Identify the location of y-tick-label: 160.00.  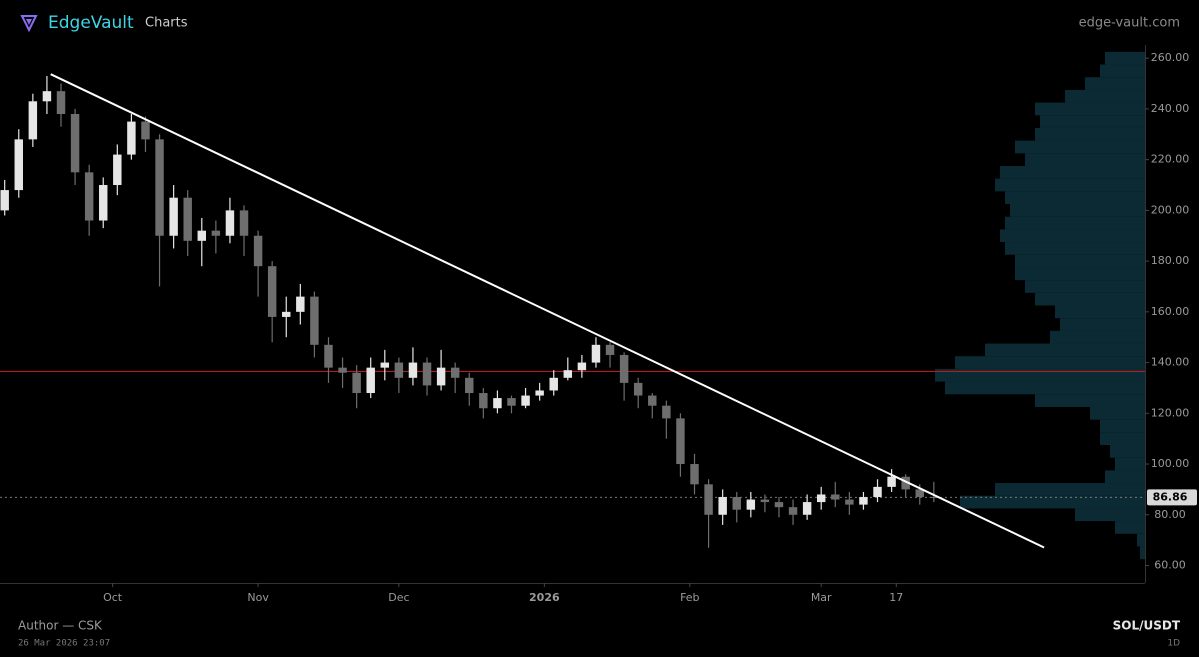
(1170, 311).